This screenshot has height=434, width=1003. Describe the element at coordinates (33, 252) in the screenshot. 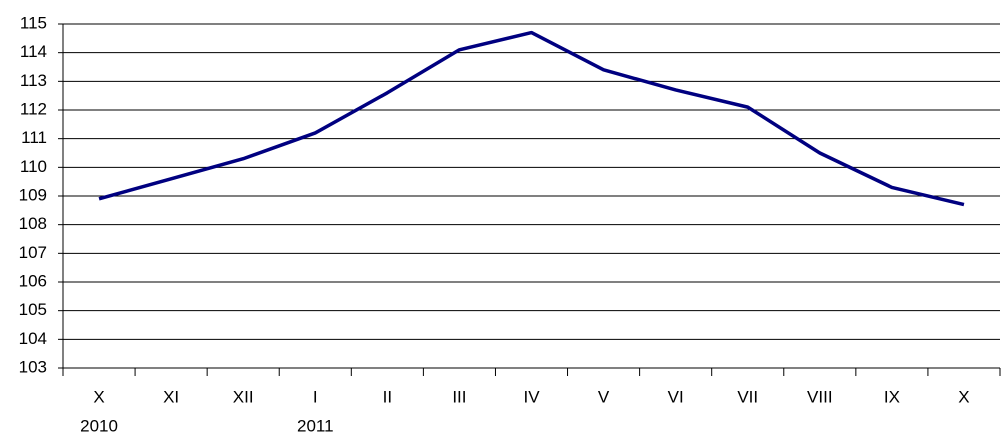

I see `y-tick-label: 107` at that location.